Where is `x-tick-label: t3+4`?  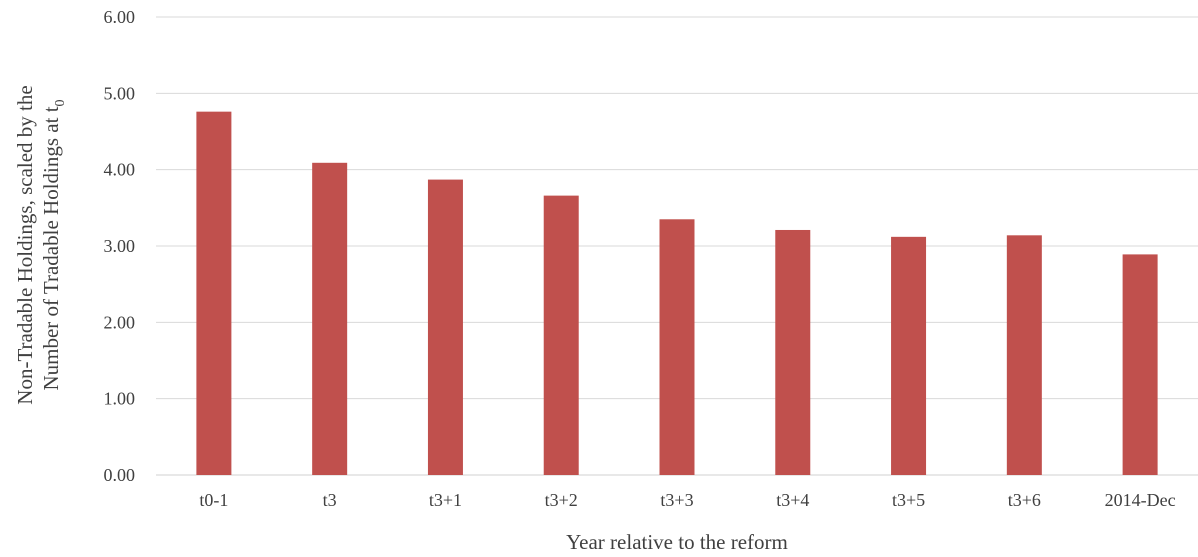 x-tick-label: t3+4 is located at coordinates (792, 500).